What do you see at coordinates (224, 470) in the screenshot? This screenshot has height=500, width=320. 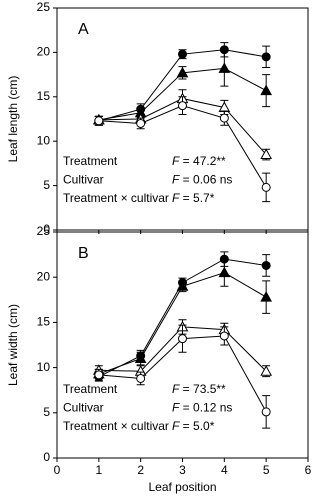 I see `x-tick-label: 4` at bounding box center [224, 470].